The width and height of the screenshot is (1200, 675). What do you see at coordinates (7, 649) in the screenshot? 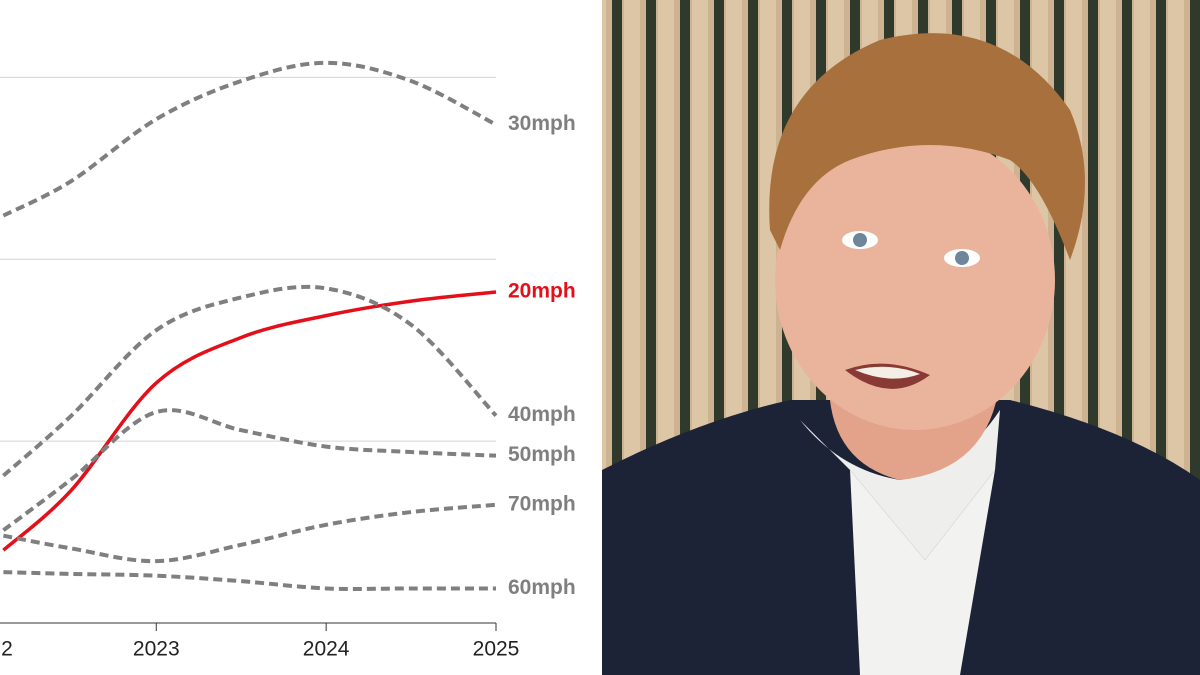
I see `x-tick-label: 2` at bounding box center [7, 649].